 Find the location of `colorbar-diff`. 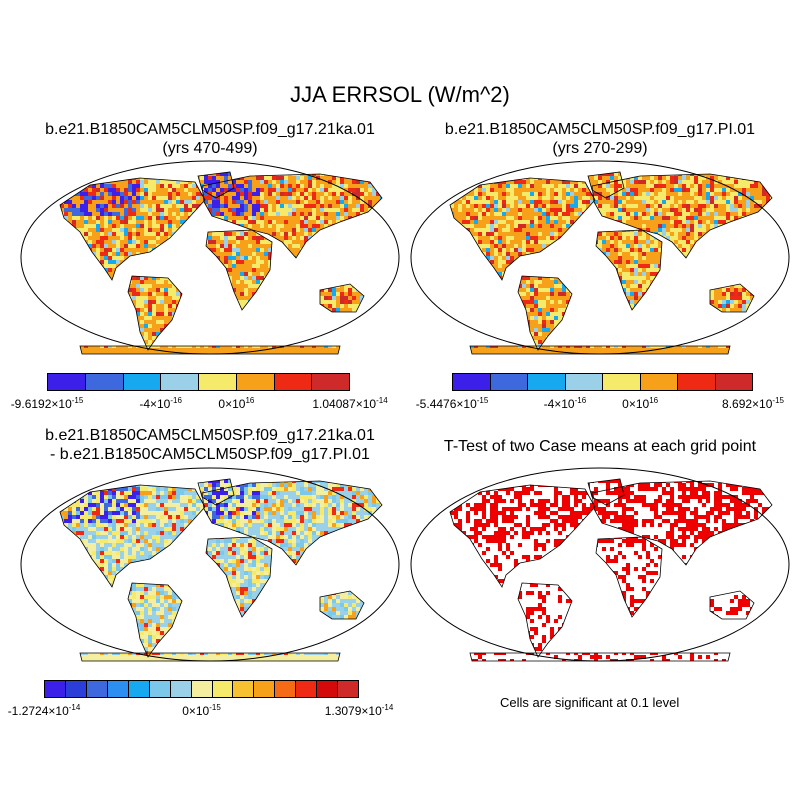

colorbar-diff is located at coordinates (201, 689).